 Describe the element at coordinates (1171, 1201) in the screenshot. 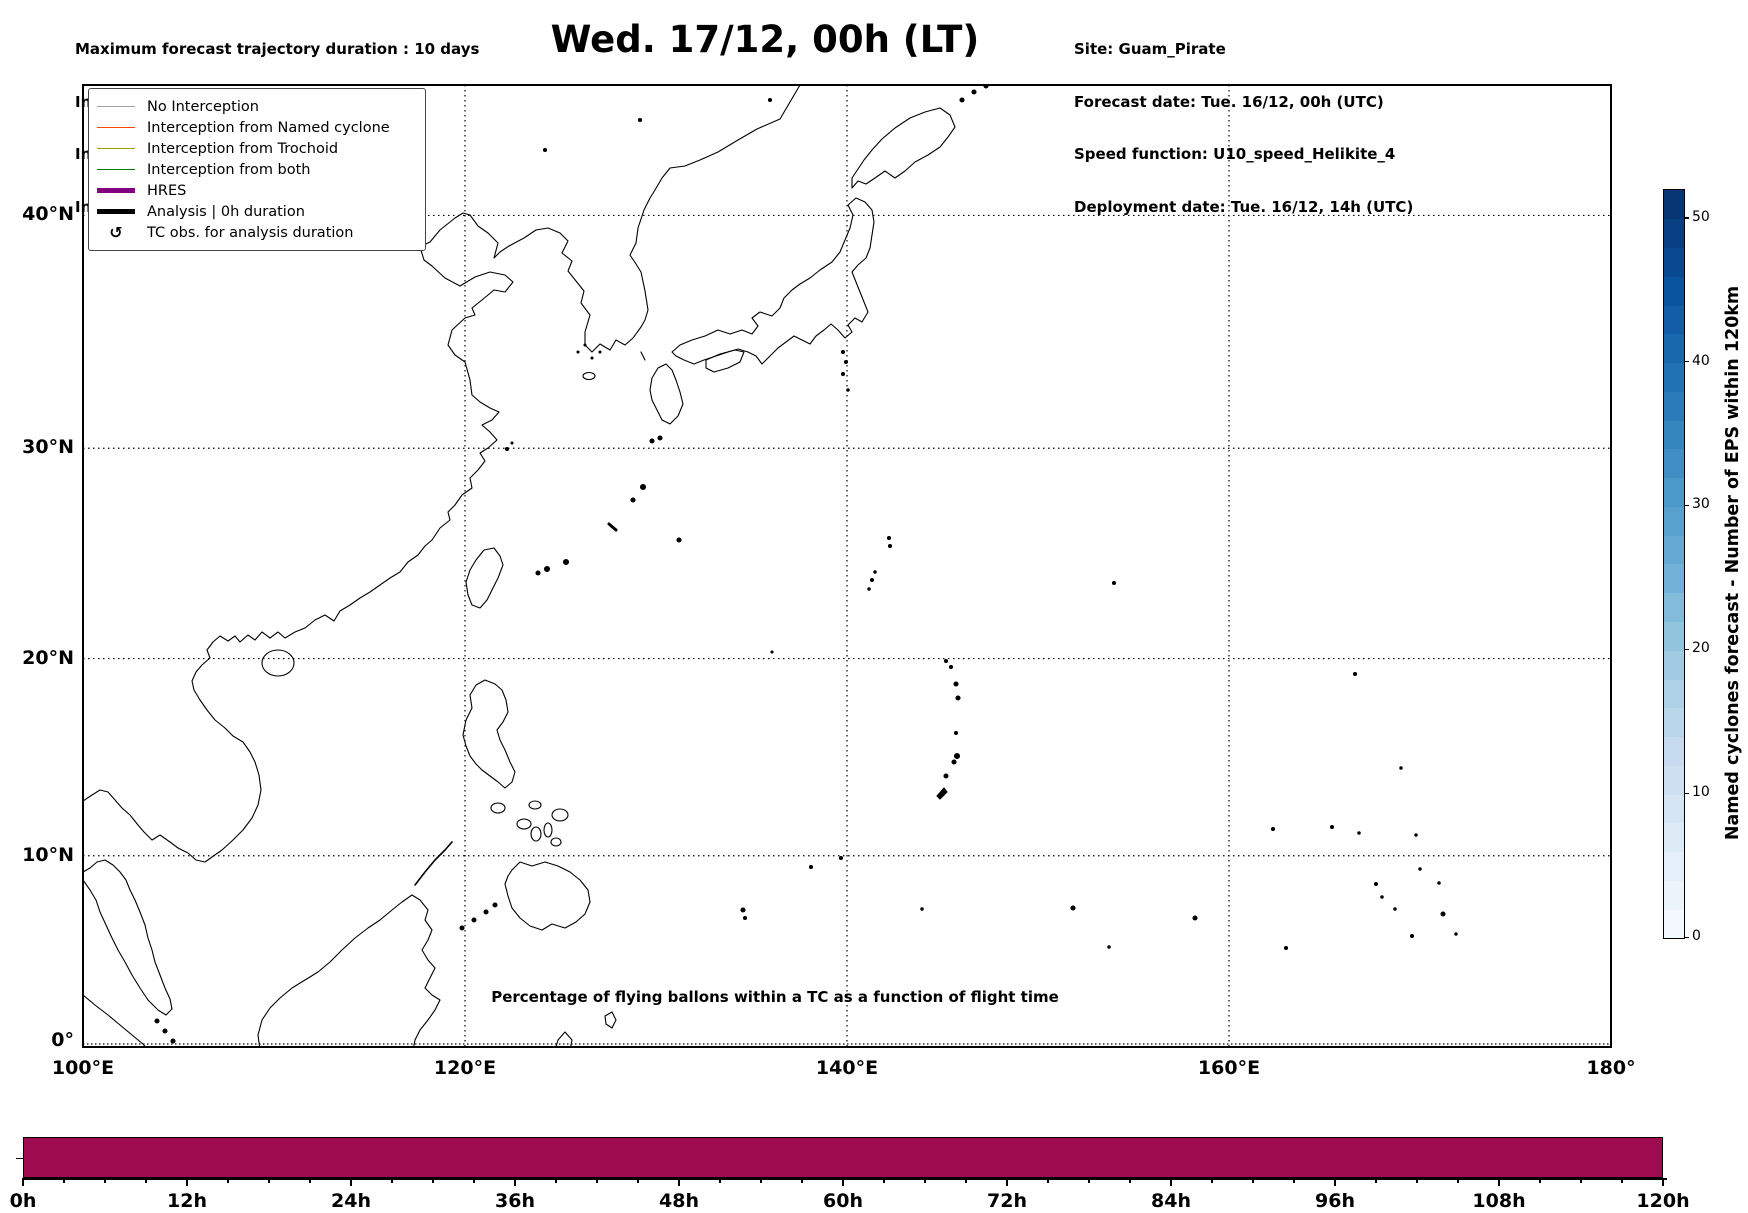

I see `flight-tick-label: 84h` at that location.